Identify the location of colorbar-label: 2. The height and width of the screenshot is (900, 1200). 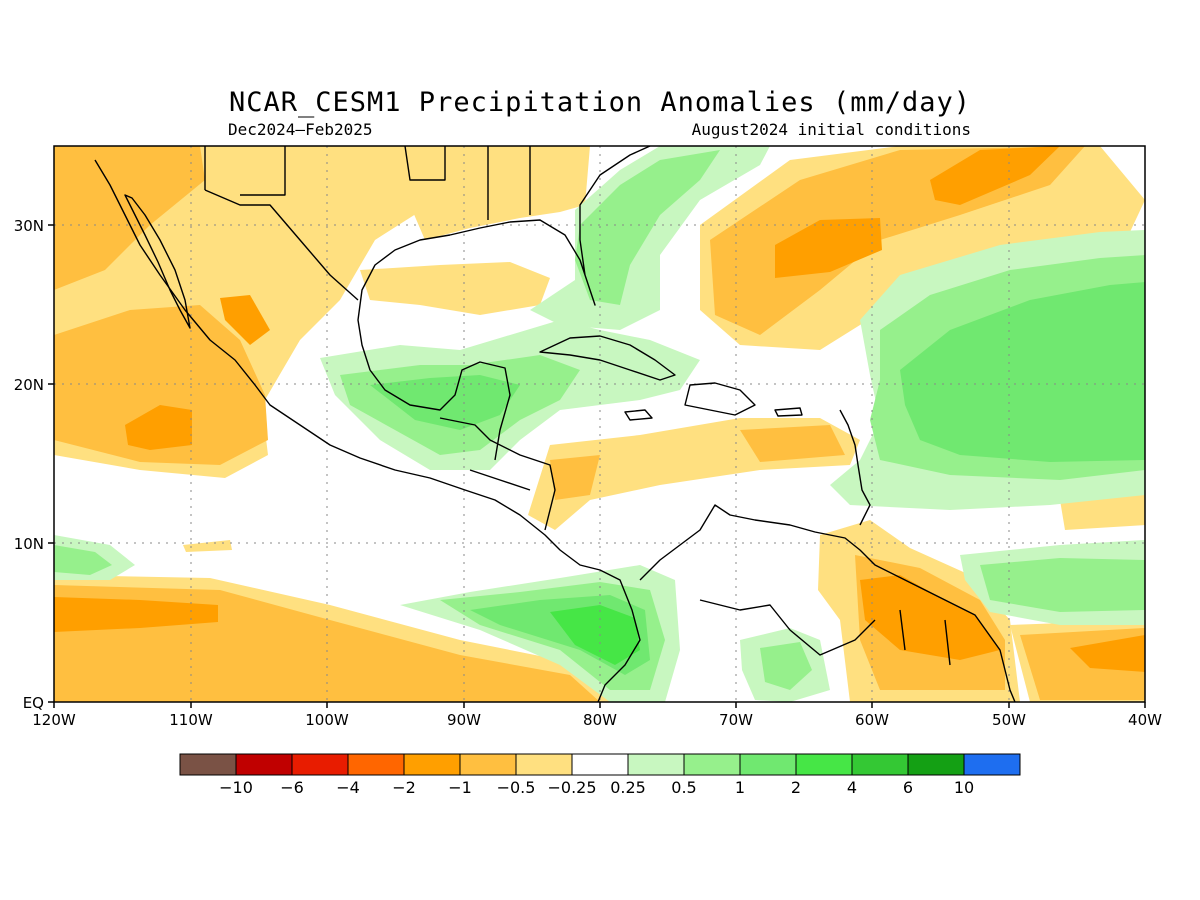
(796, 787).